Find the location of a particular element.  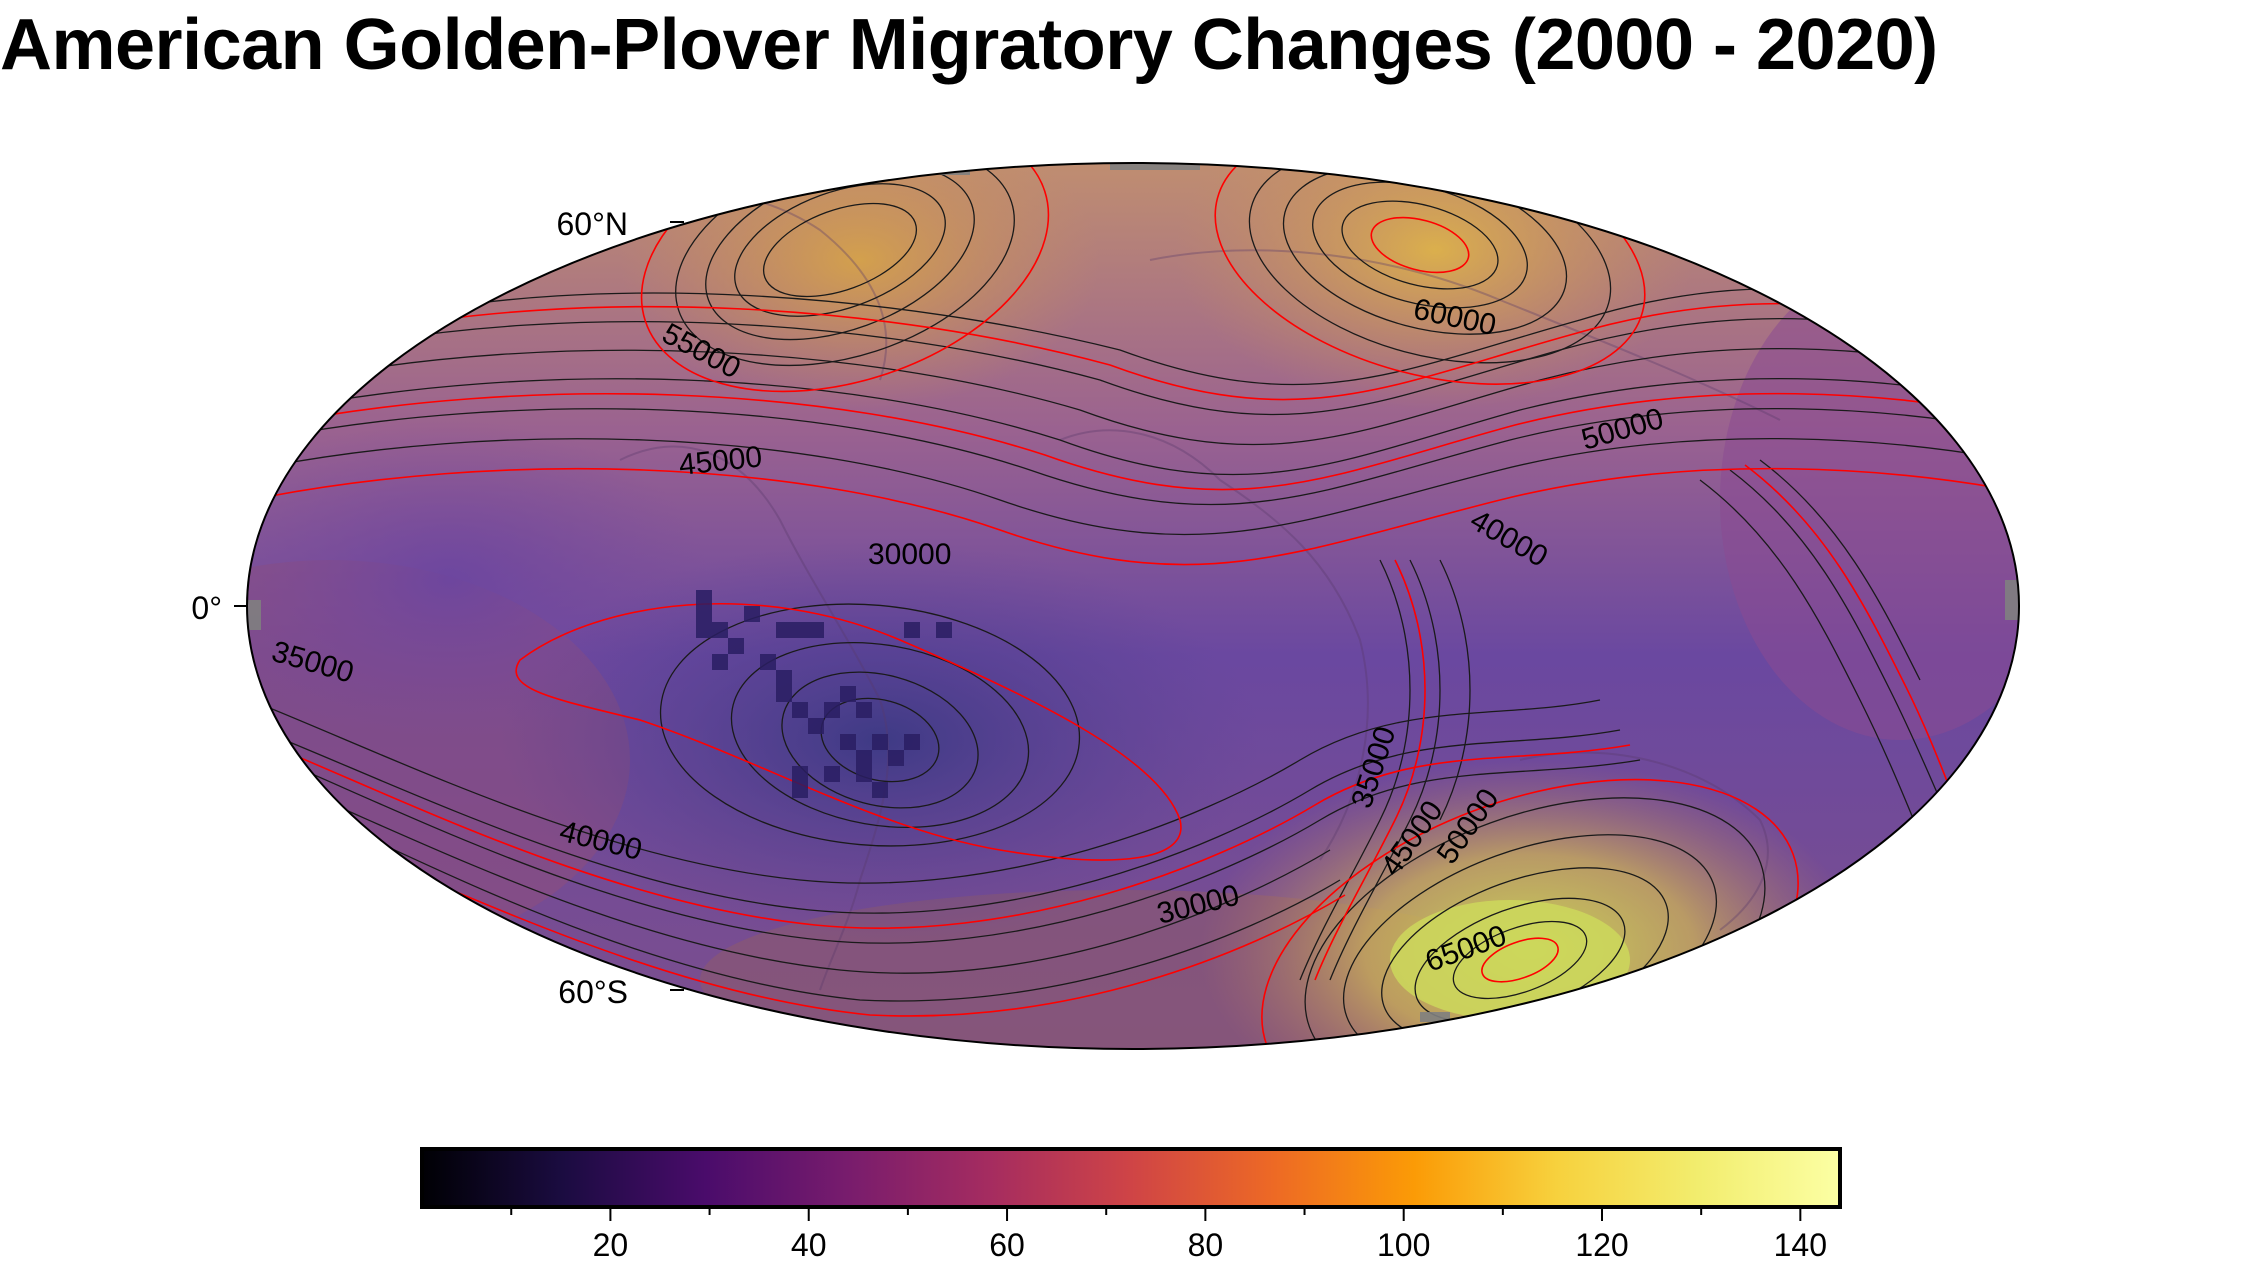

lat-label-60s: 60°S is located at coordinates (593, 992).